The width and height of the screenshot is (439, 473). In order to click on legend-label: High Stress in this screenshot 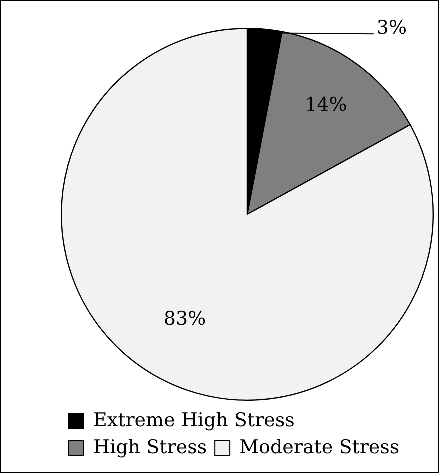, I will do `click(151, 447)`.